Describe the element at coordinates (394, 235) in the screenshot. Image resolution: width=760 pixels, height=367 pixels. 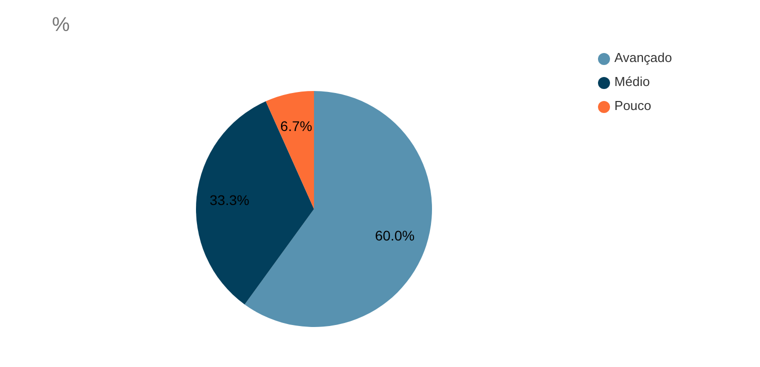
I see `data-label: 60.0%` at that location.